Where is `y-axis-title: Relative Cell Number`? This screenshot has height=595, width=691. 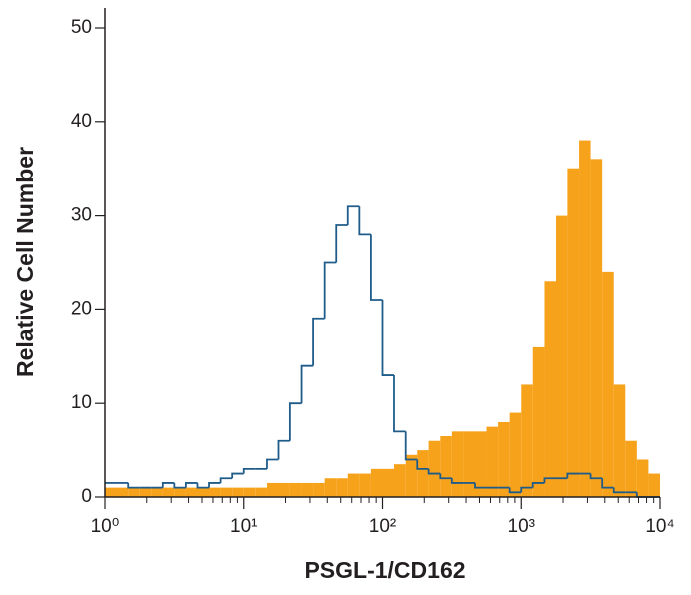
y-axis-title: Relative Cell Number is located at coordinates (25, 262).